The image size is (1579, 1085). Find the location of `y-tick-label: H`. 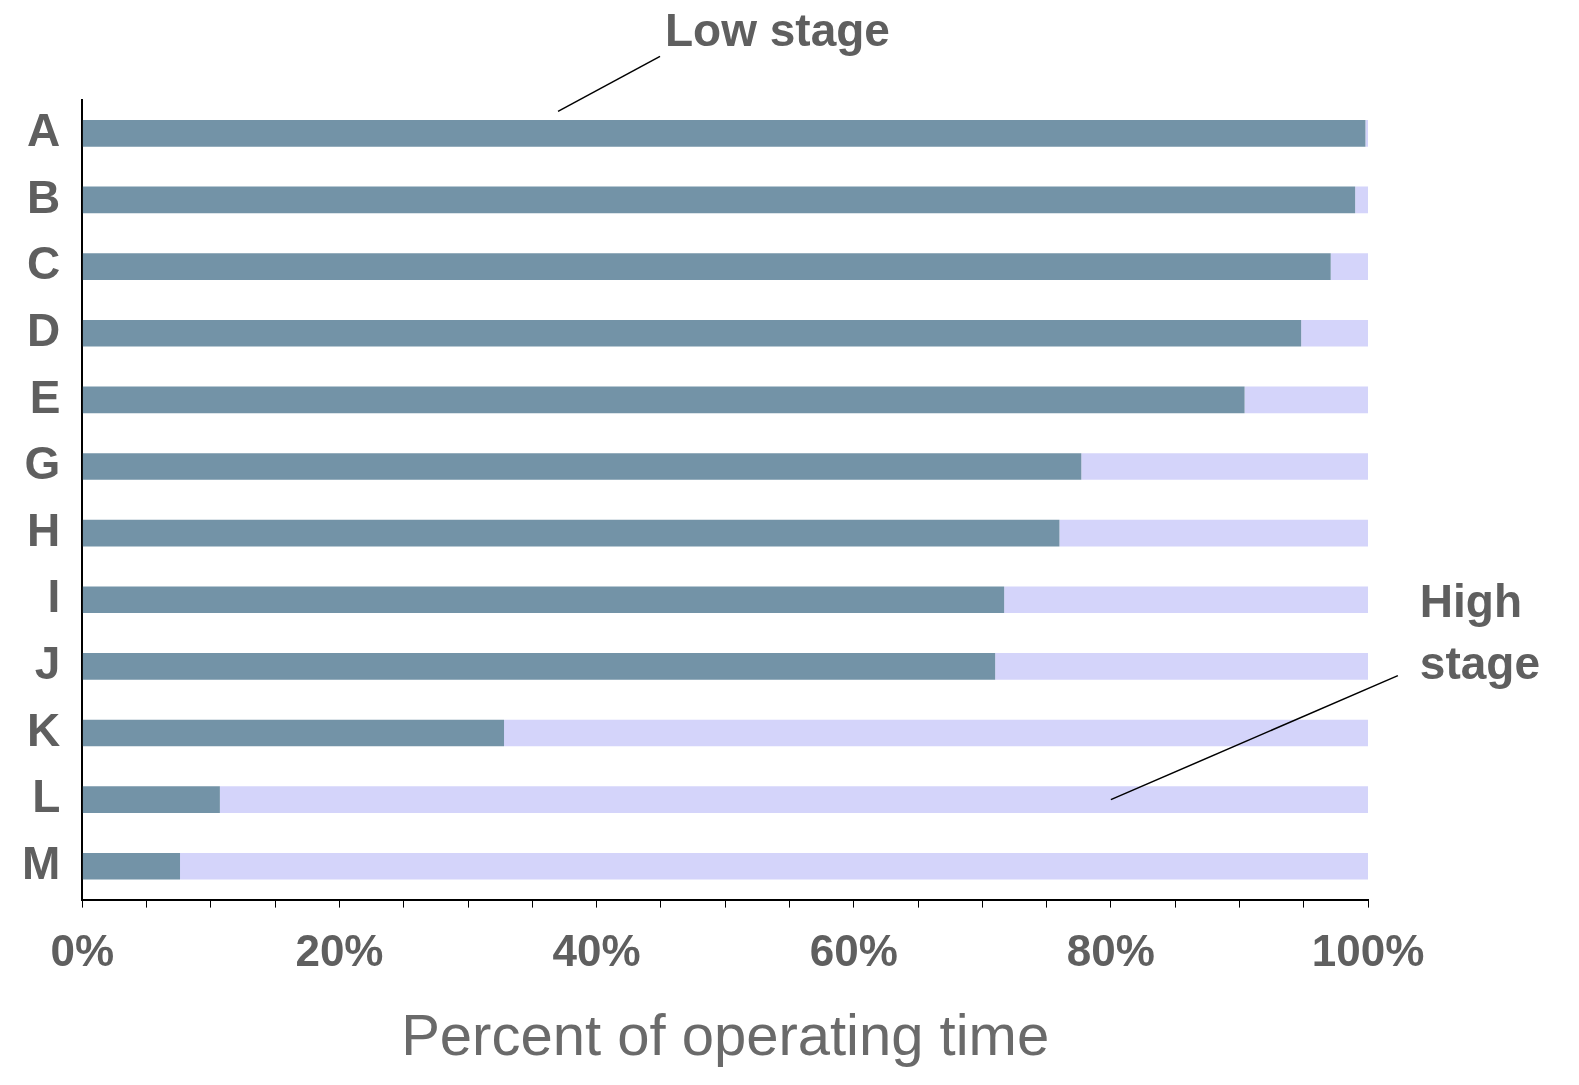

y-tick-label: H is located at coordinates (44, 529).